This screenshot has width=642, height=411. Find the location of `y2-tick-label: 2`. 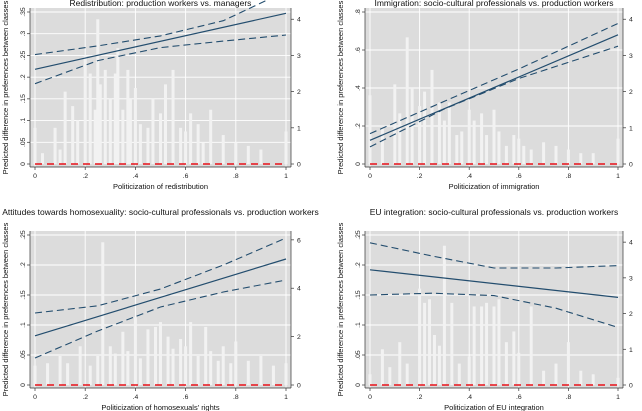

y2-tick-label: 2 is located at coordinates (299, 92).